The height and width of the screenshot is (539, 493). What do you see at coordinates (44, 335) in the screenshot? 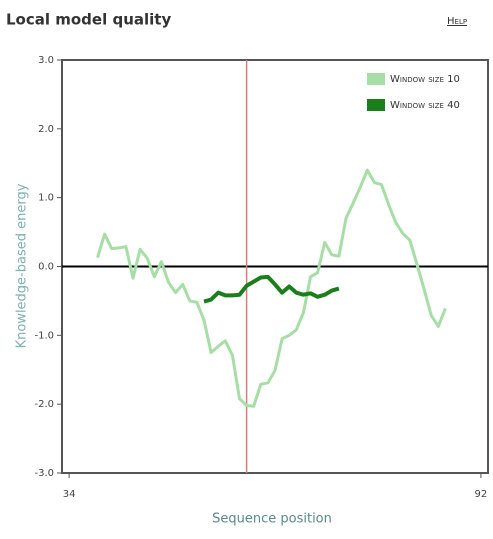
I see `y-tick-label: -1.0` at bounding box center [44, 335].